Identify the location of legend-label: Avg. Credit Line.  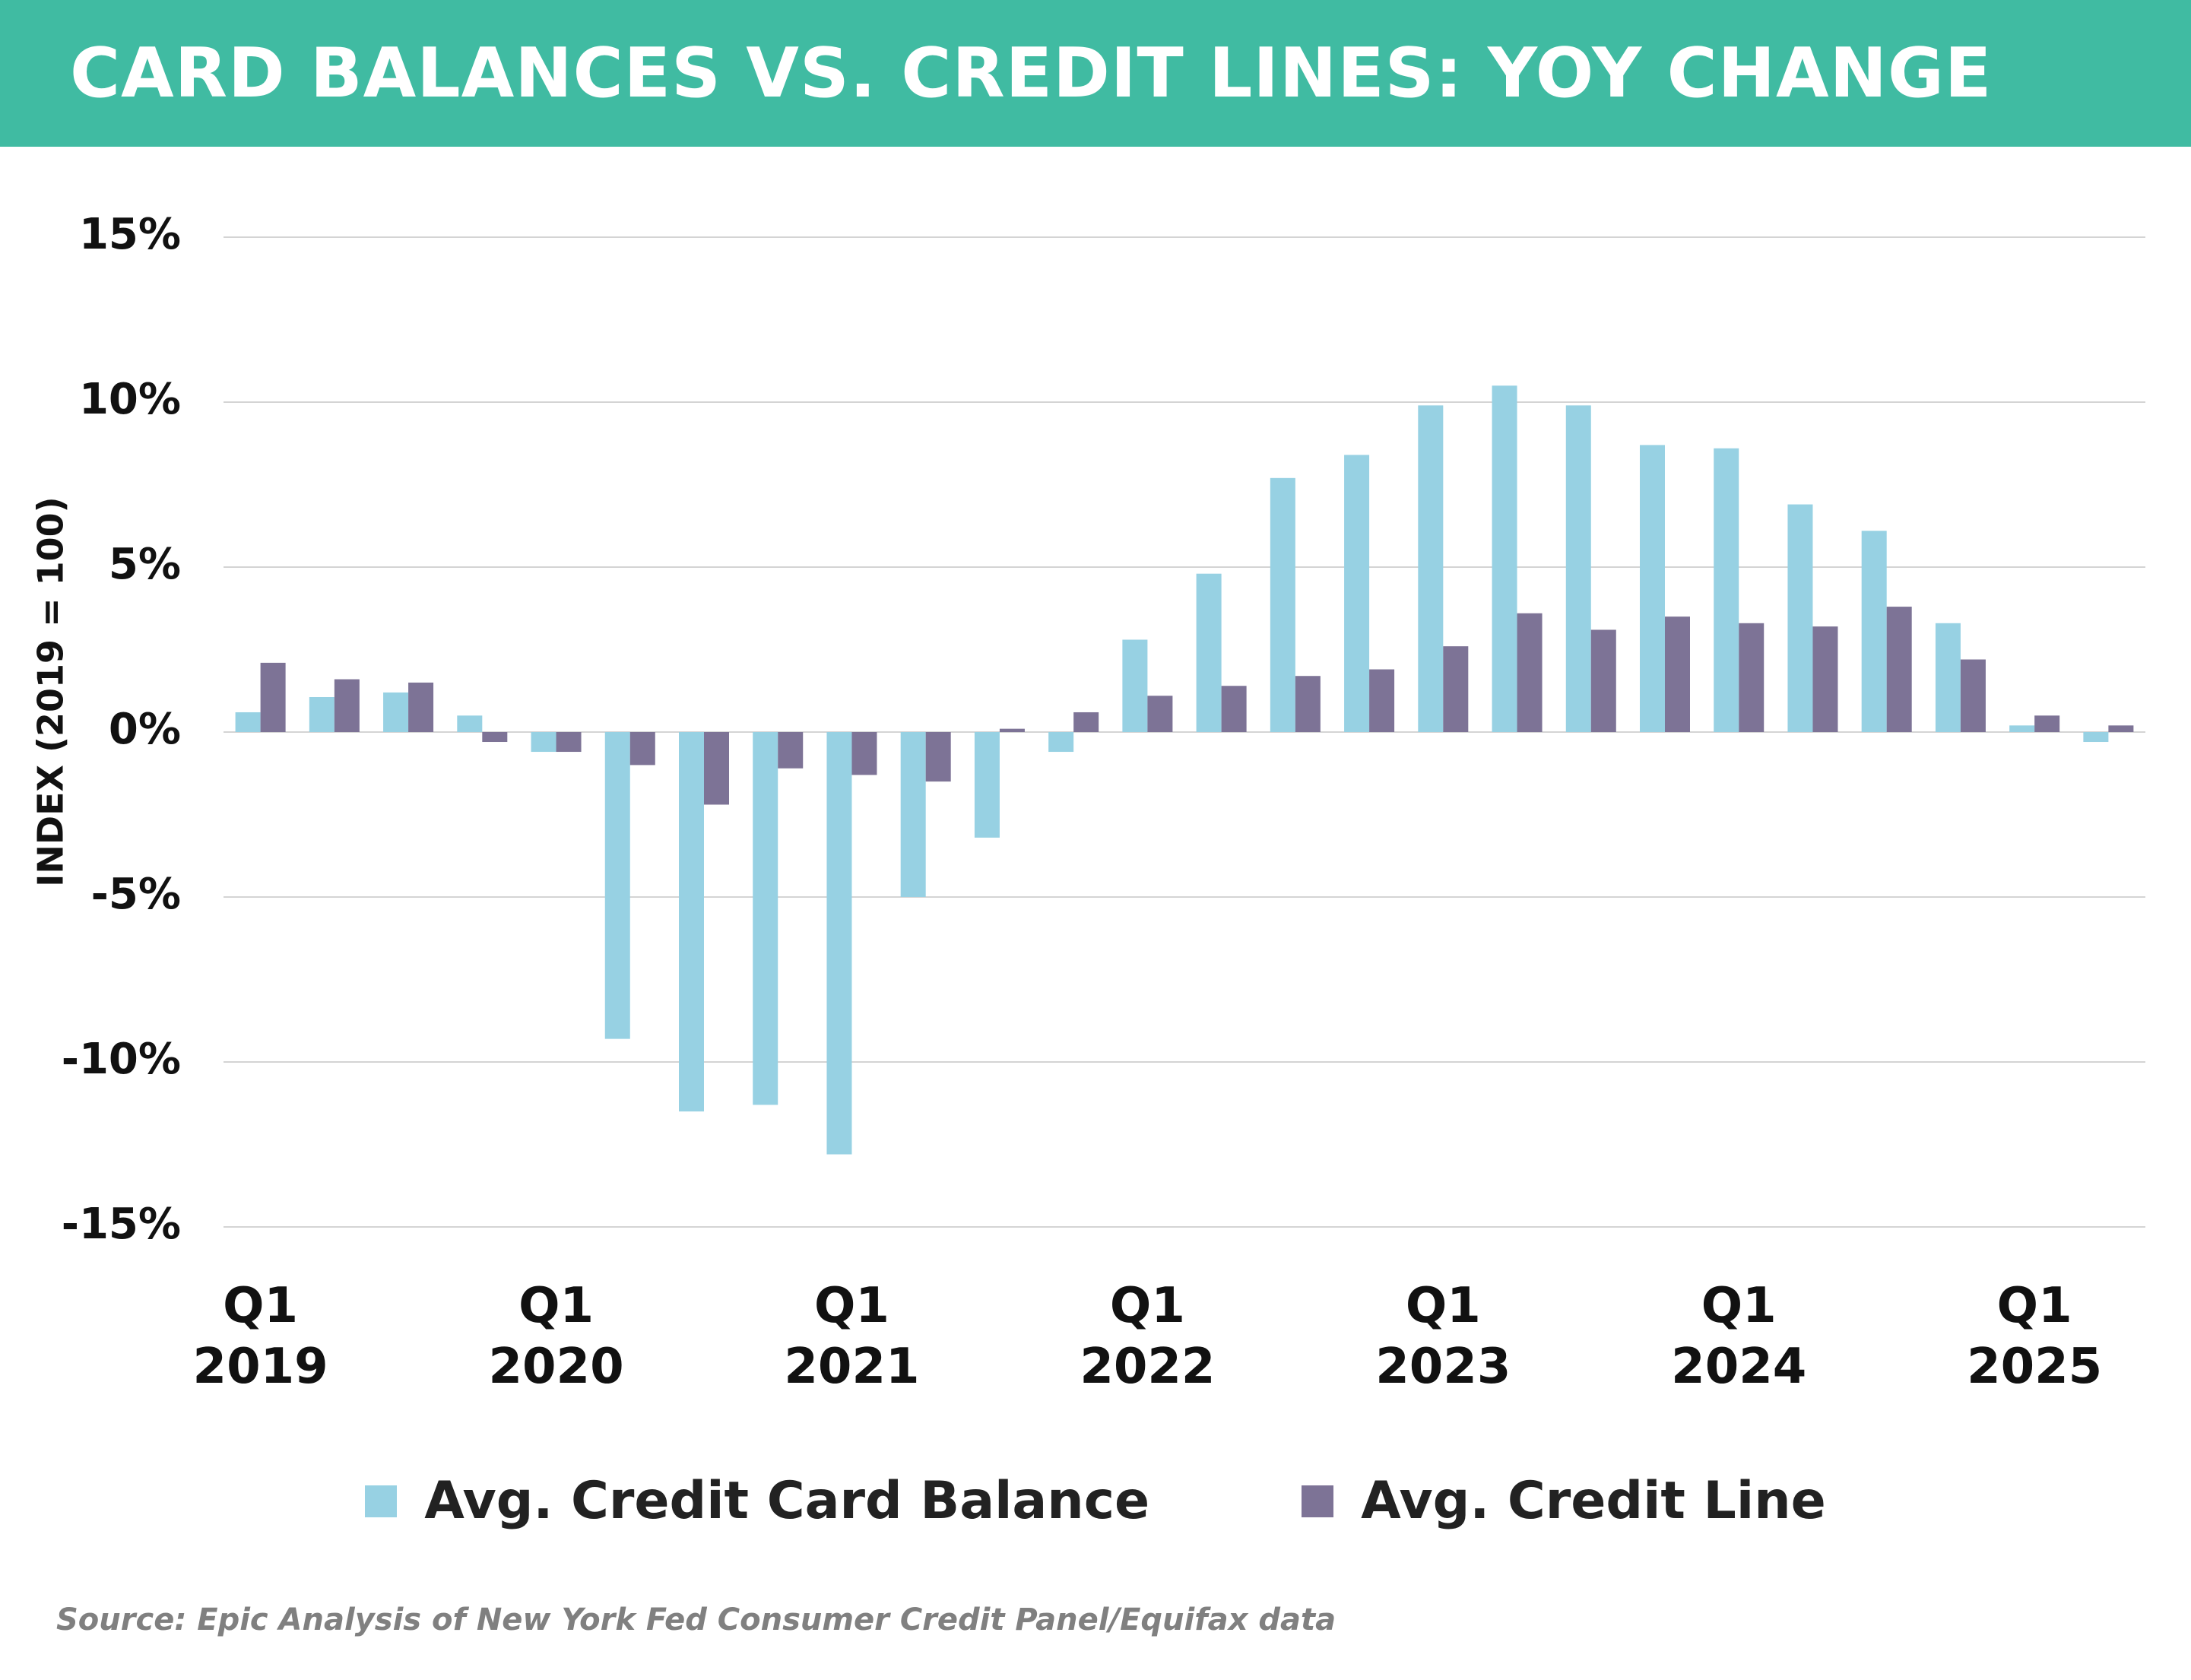
(1593, 1501).